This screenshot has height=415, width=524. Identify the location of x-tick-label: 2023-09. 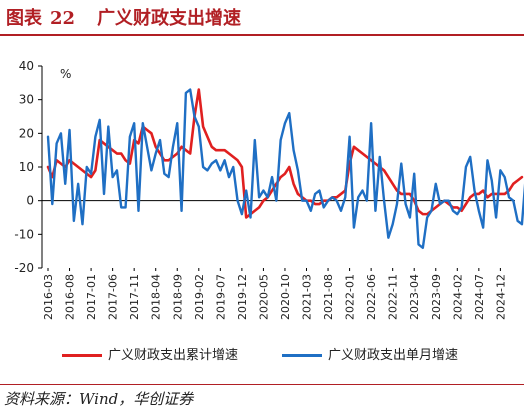
(436, 297).